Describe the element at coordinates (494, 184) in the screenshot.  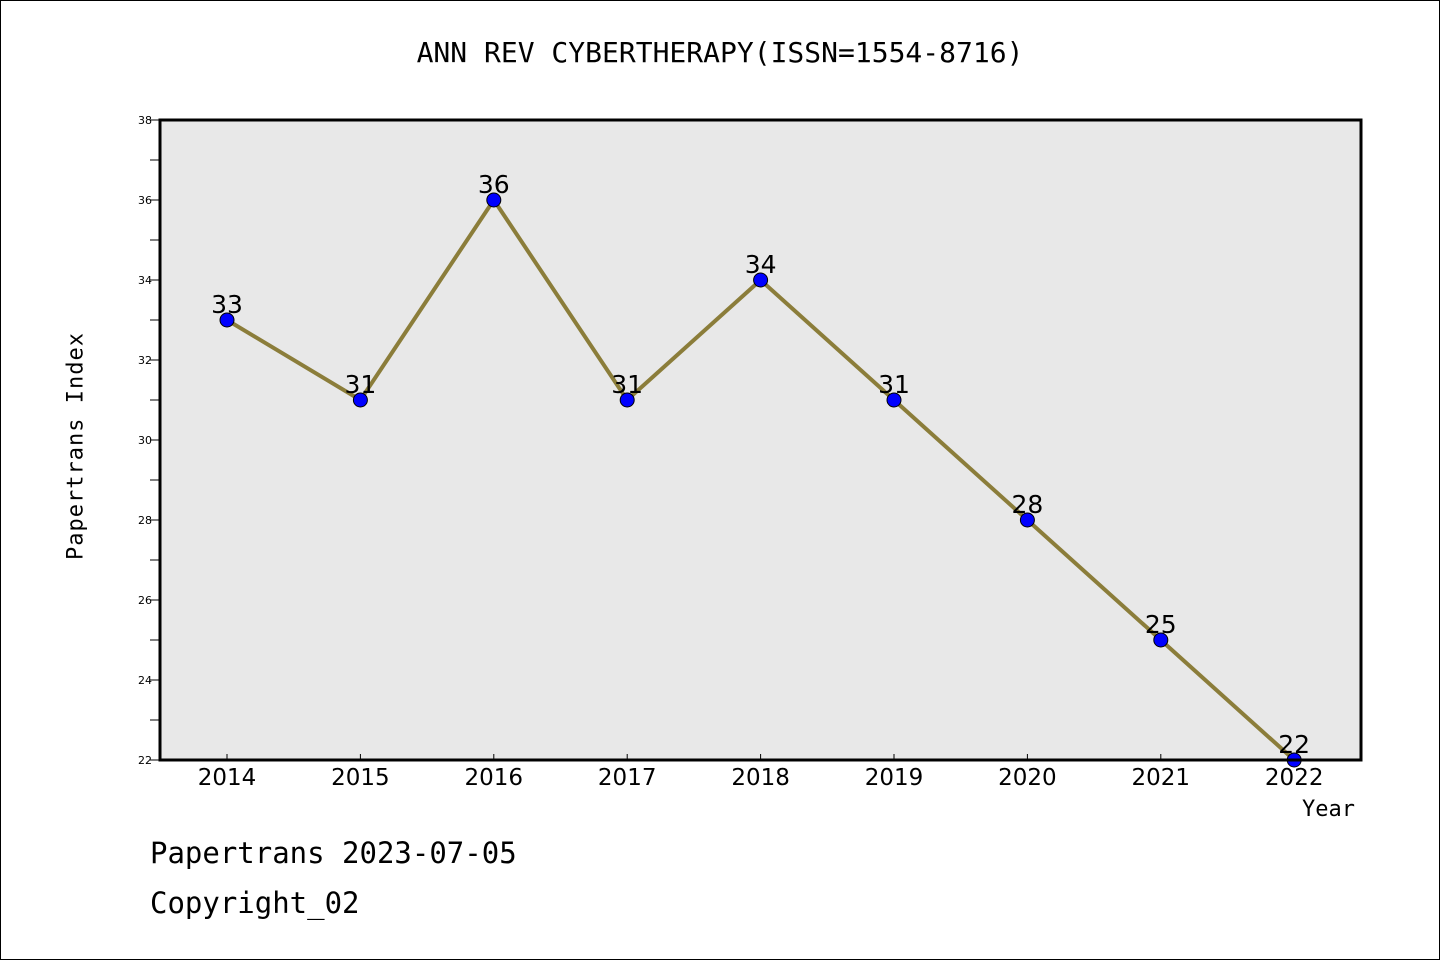
I see `data-label: 36` at that location.